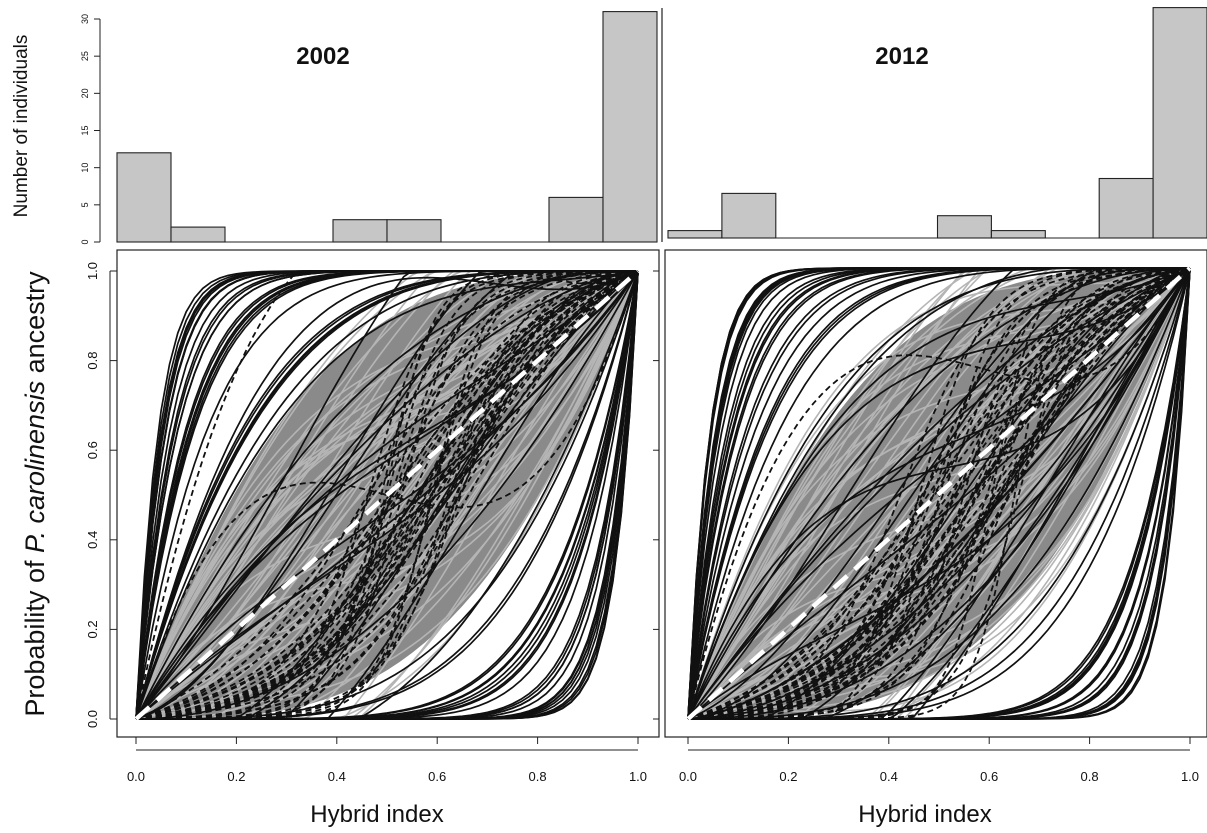  What do you see at coordinates (85, 130) in the screenshot?
I see `histogram-y-tick-label: 15` at bounding box center [85, 130].